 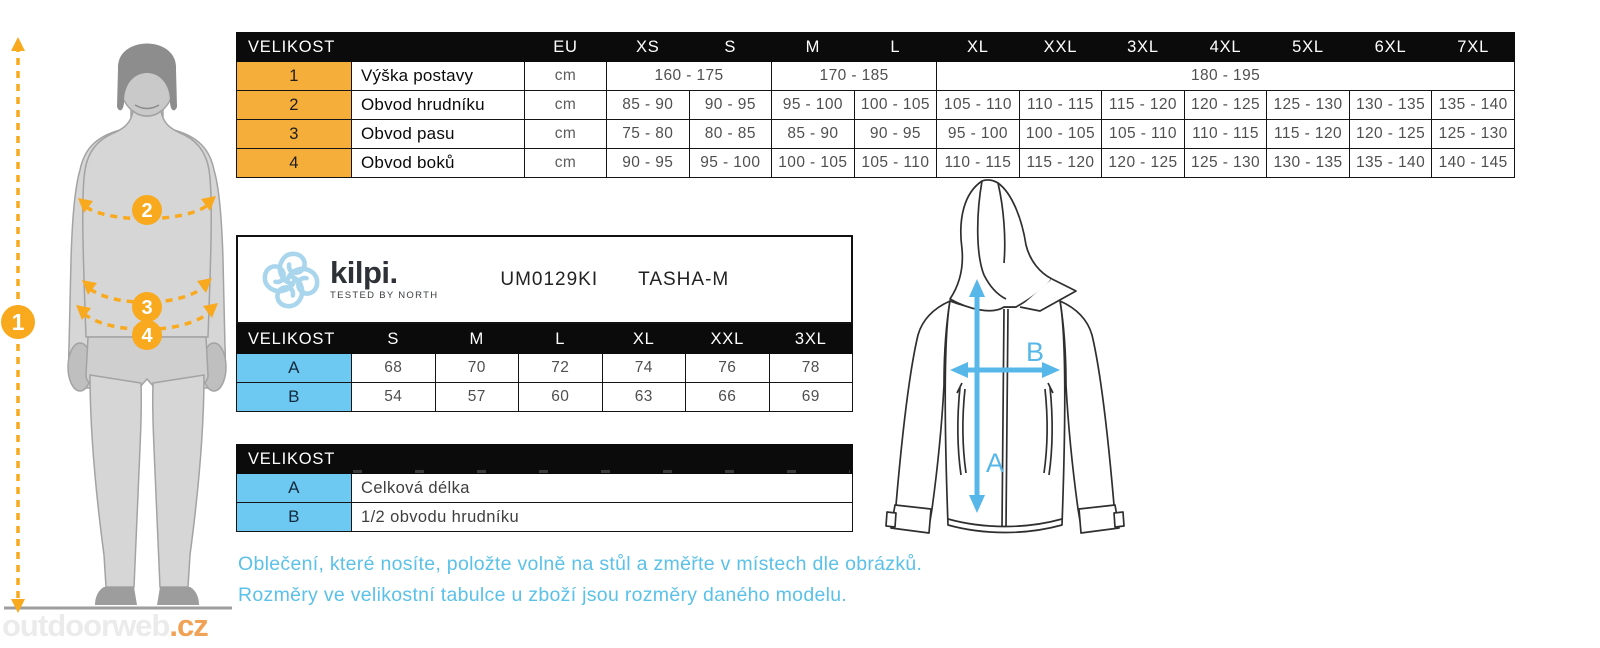 What do you see at coordinates (602, 488) in the screenshot?
I see `measure-description: Celková délka` at bounding box center [602, 488].